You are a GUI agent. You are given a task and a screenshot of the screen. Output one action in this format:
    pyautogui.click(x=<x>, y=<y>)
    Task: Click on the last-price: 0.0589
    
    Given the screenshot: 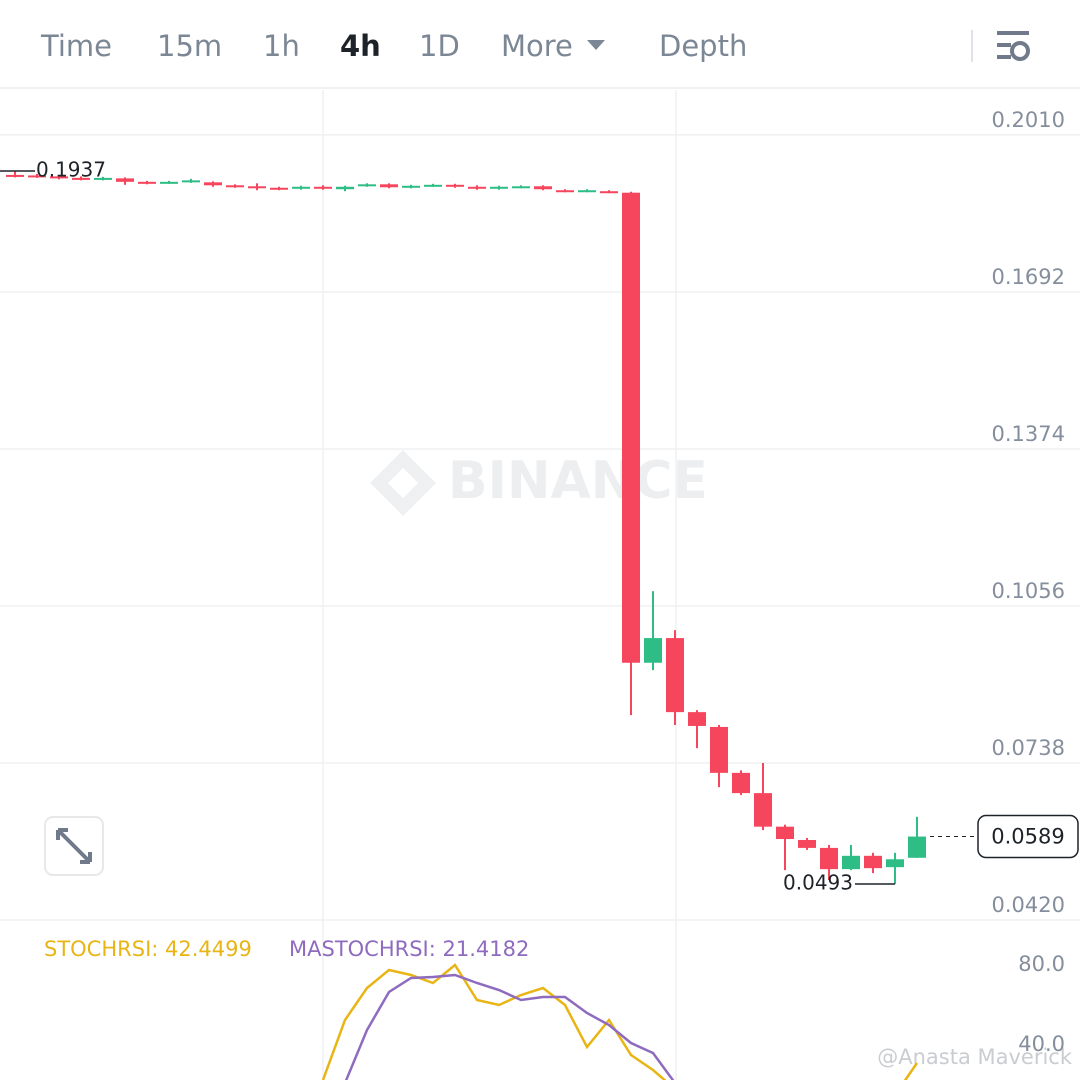 What is the action you would take?
    pyautogui.click(x=1027, y=837)
    